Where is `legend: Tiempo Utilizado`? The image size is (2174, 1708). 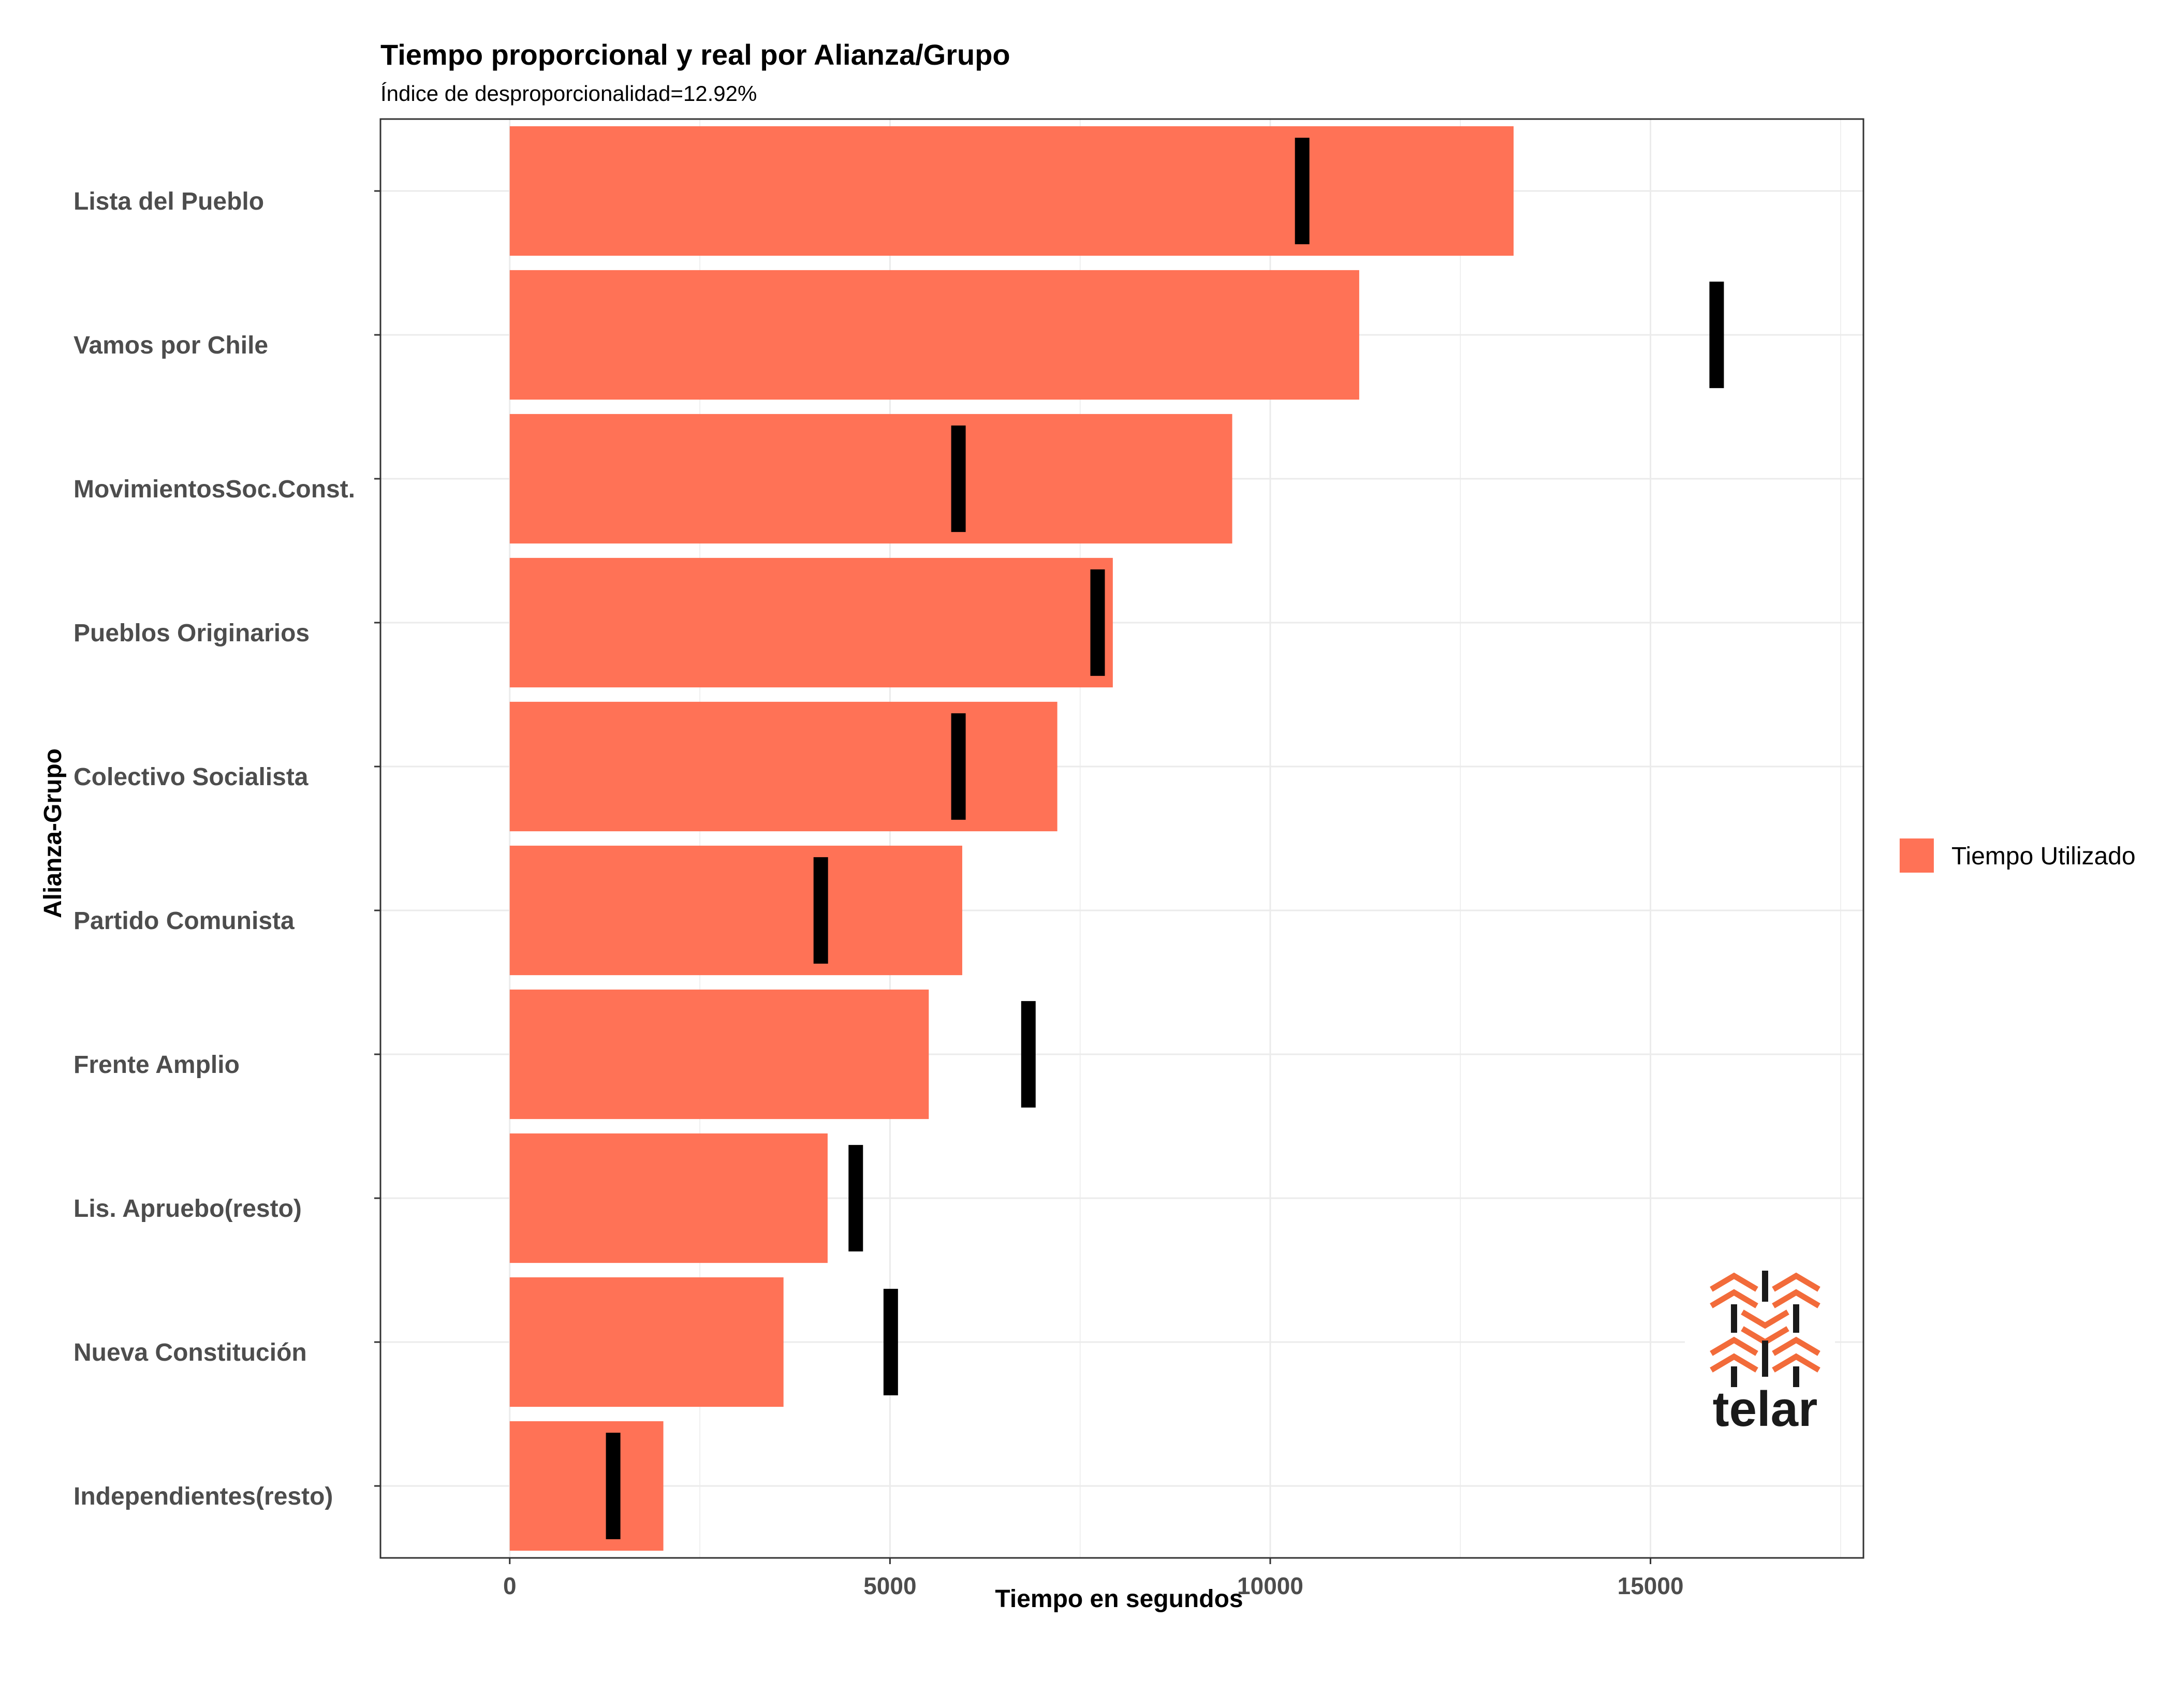 legend: Tiempo Utilizado is located at coordinates (2018, 855).